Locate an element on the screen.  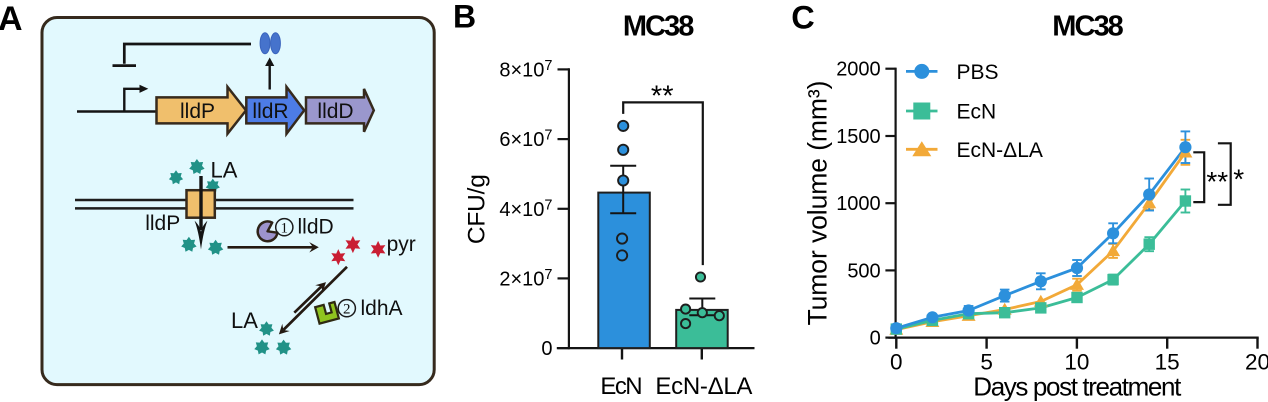
svg-text: 2000 is located at coordinates (858, 70).